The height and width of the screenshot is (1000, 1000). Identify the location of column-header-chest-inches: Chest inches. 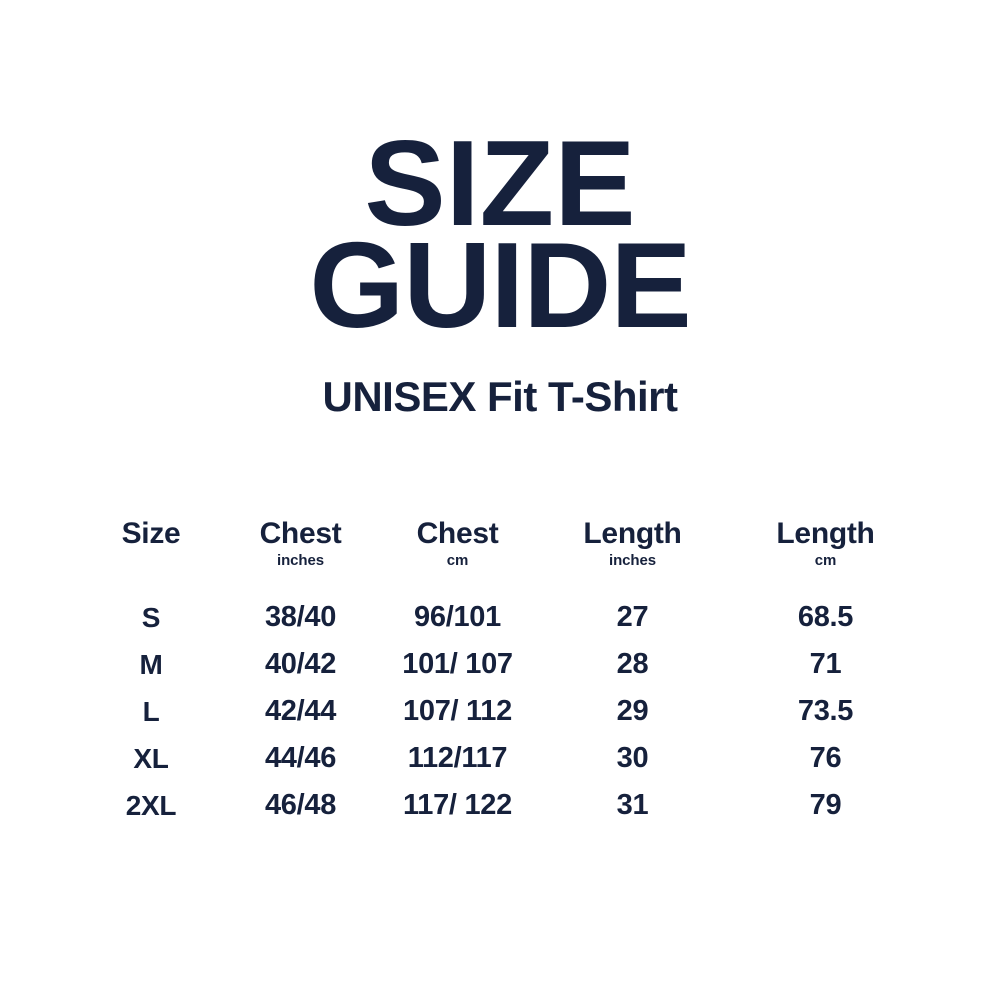
(300, 555).